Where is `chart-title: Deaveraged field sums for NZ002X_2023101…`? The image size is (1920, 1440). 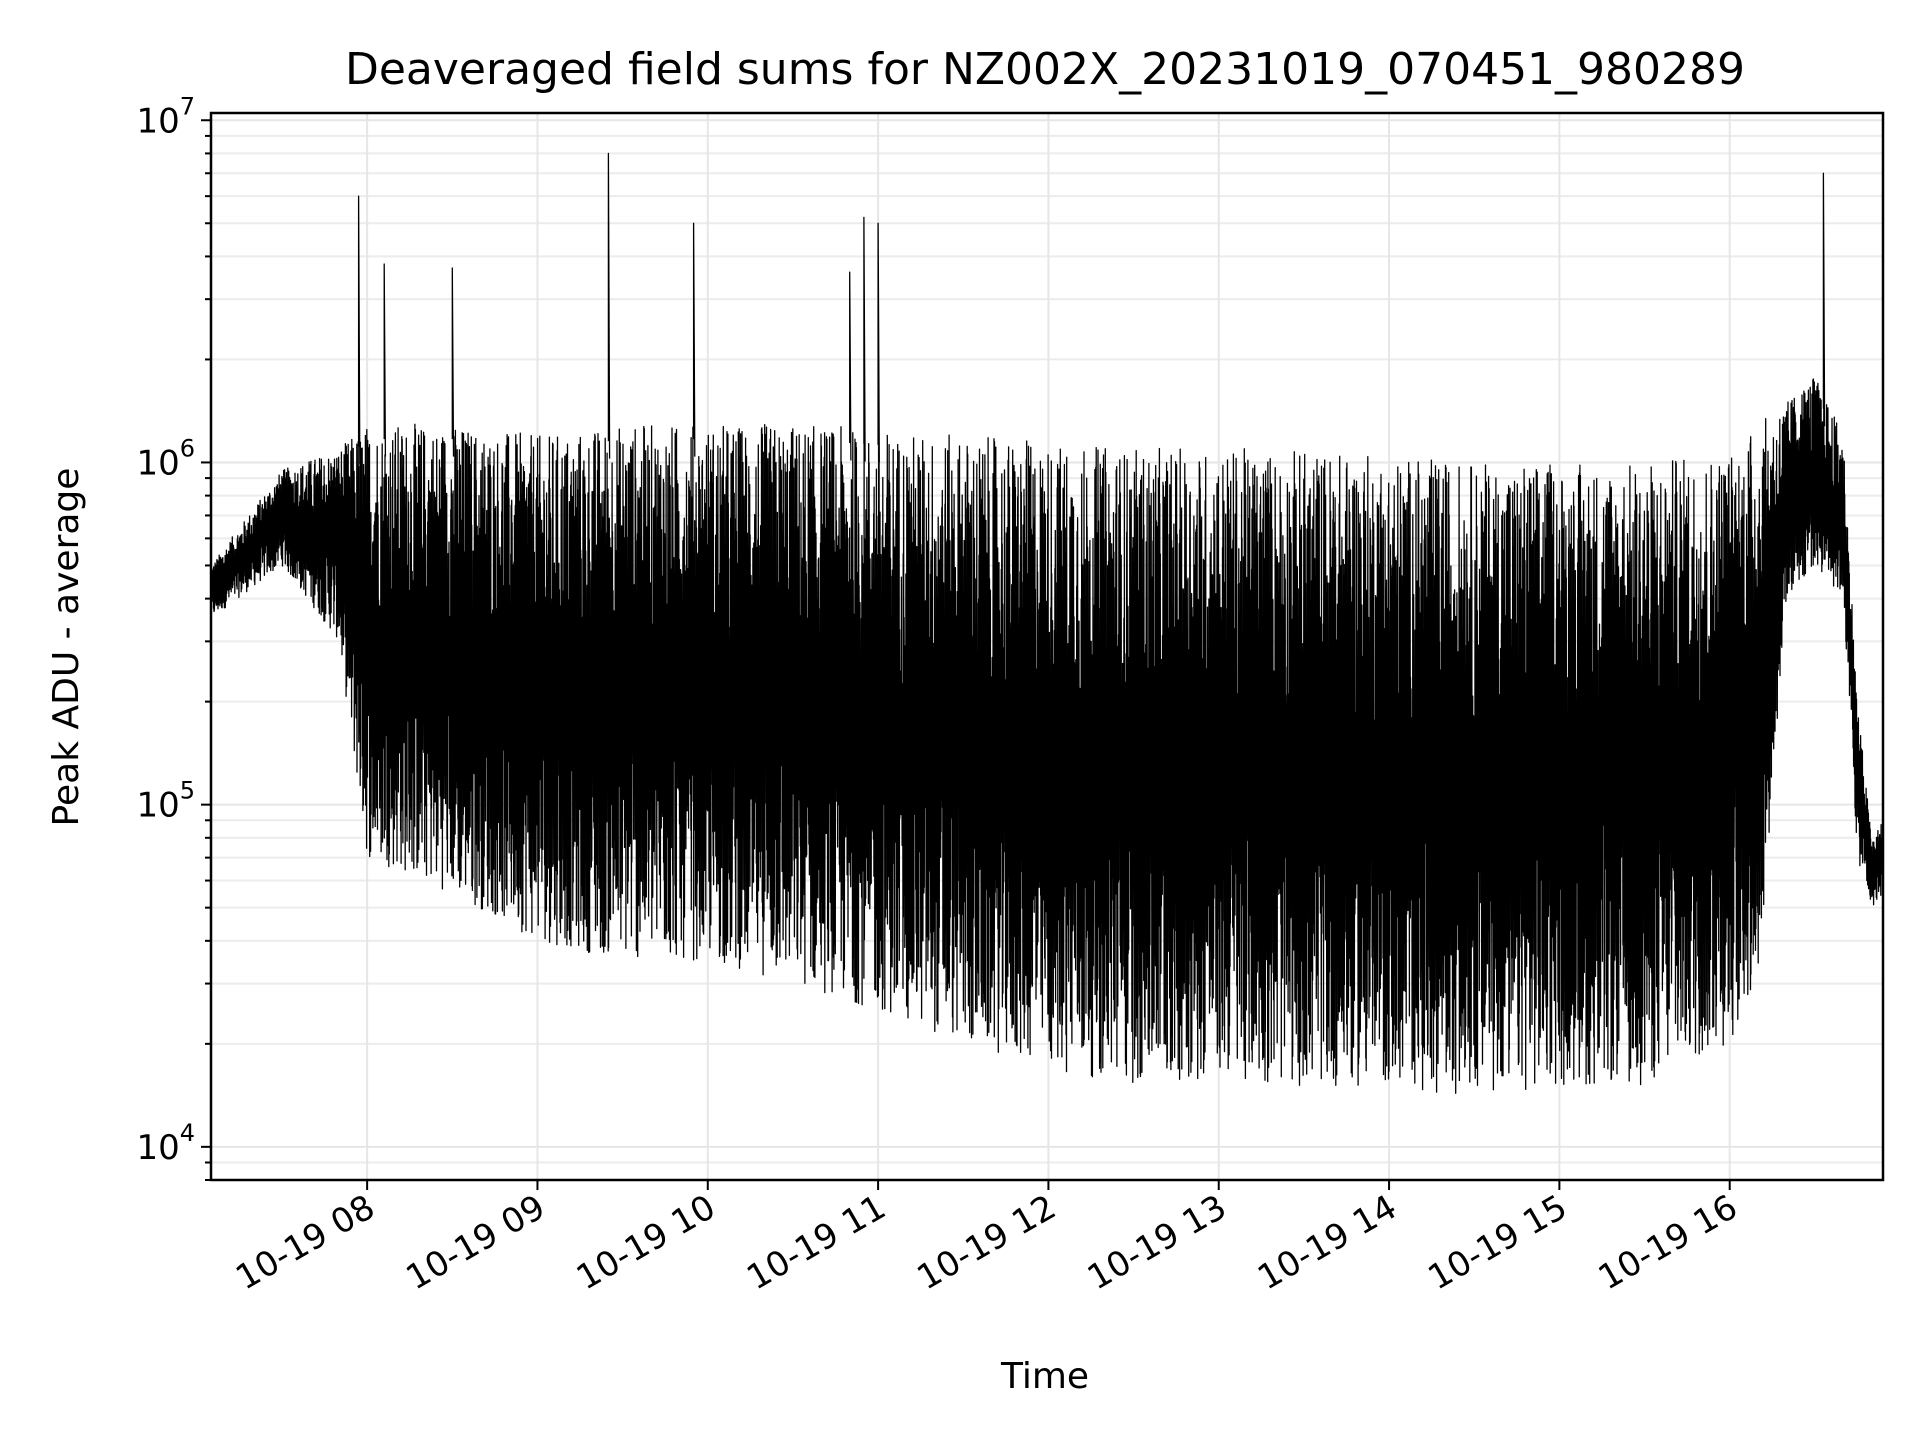 chart-title: Deaveraged field sums for NZ002X_2023101… is located at coordinates (1045, 69).